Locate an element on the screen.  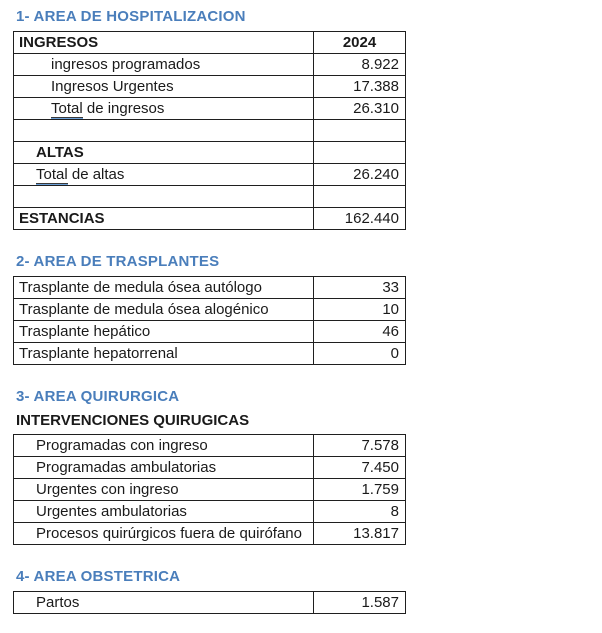
obstetrics-table: Partos 1.587 is located at coordinates (209, 602).